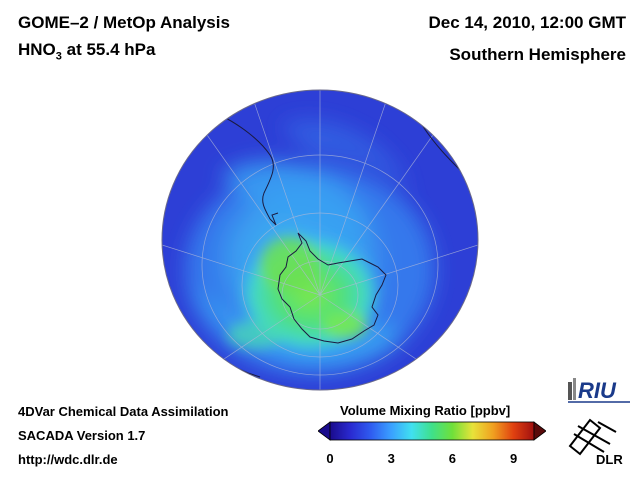 This screenshot has width=640, height=480. Describe the element at coordinates (513, 458) in the screenshot. I see `colorbar-tick-label: 9` at that location.